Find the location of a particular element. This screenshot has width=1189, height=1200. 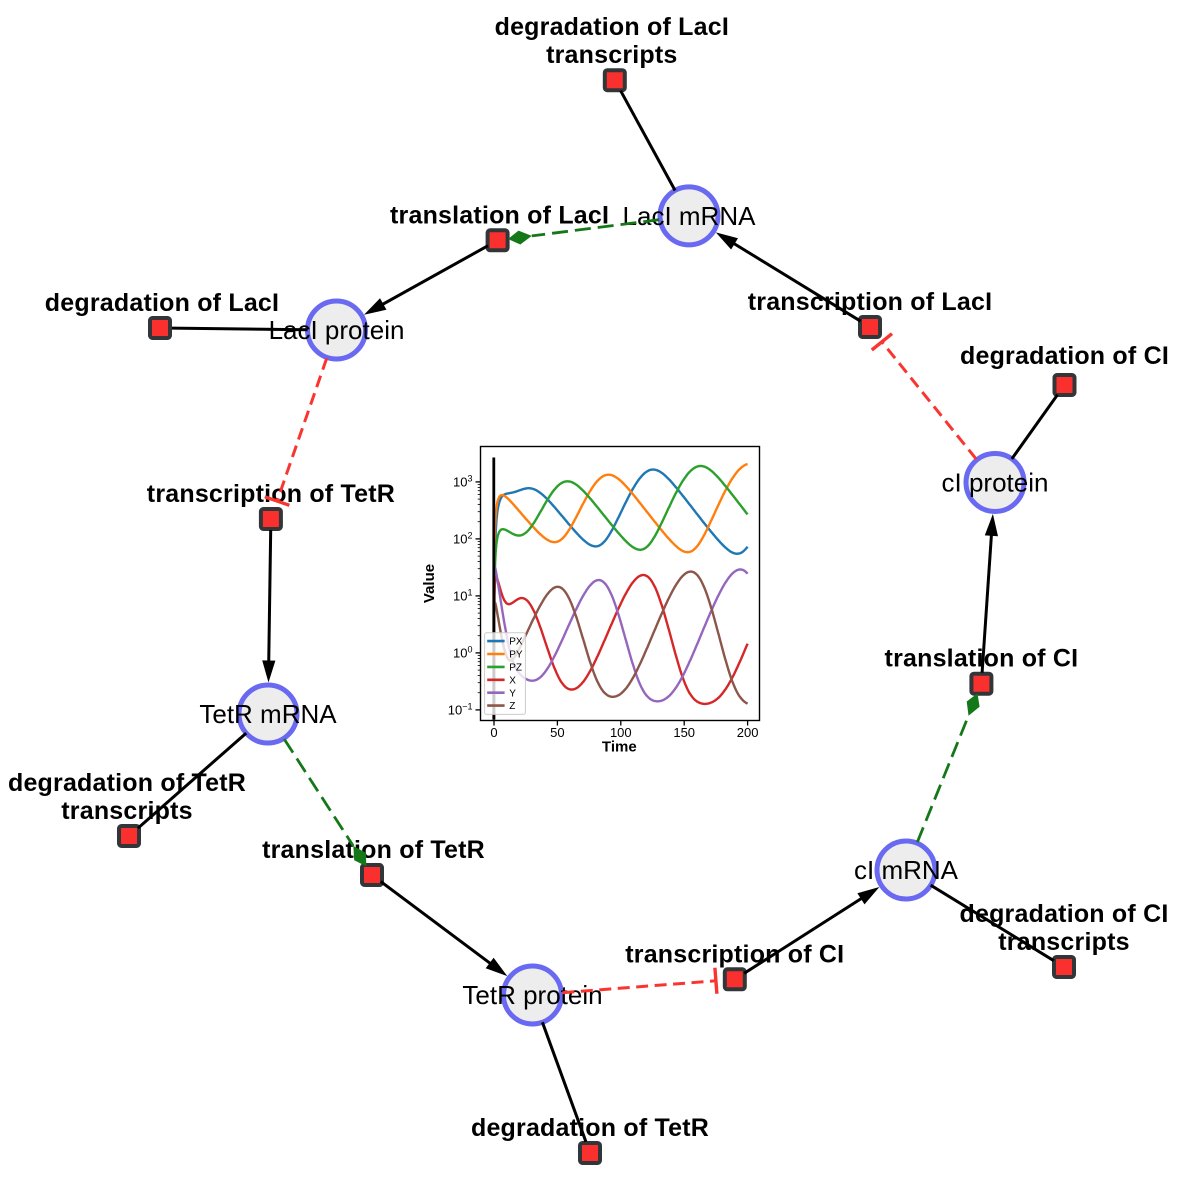

svg-text: LacI mRNA is located at coordinates (690, 216).